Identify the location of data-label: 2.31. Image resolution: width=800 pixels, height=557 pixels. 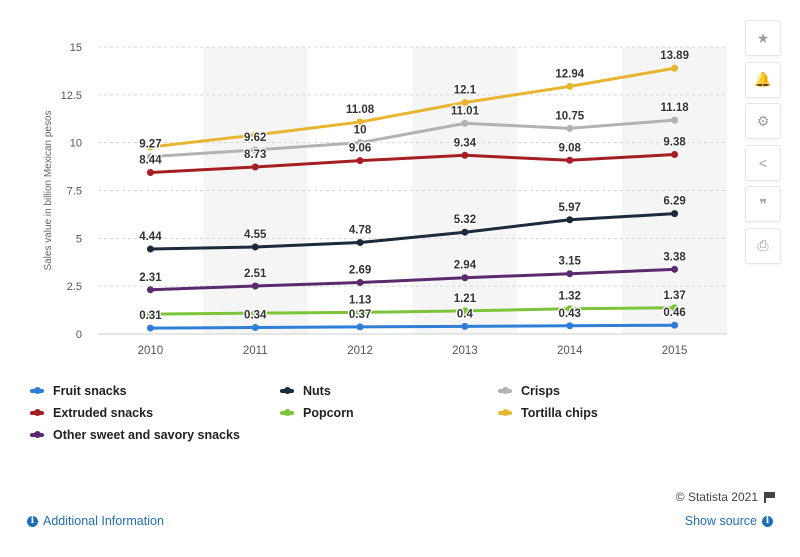
(150, 278).